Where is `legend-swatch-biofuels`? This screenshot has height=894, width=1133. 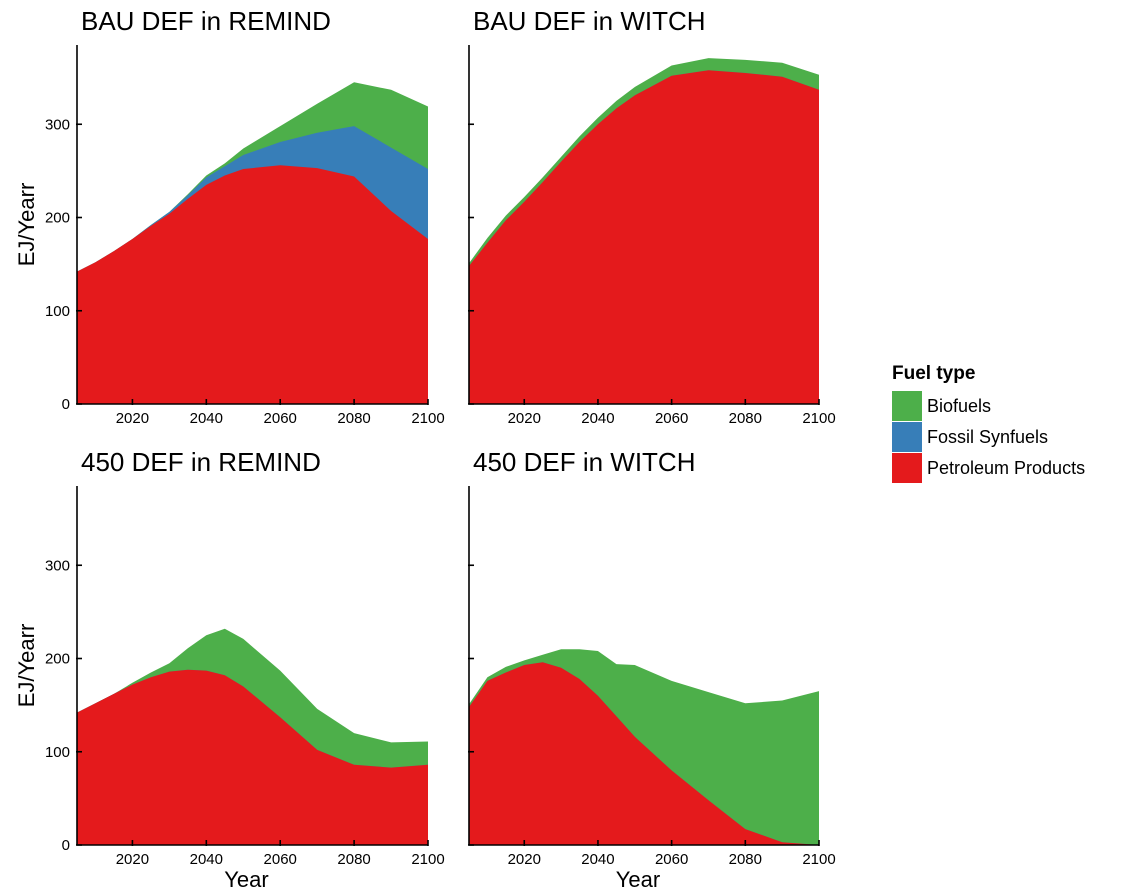
legend-swatch-biofuels is located at coordinates (907, 406).